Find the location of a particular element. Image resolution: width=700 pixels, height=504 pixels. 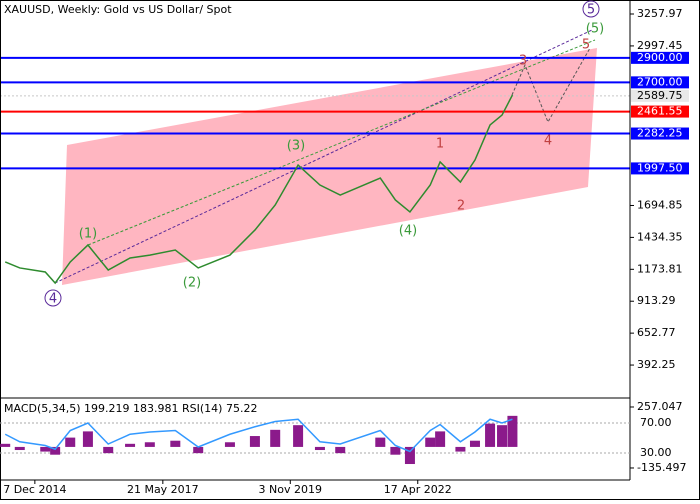

level-label: 1997.50 is located at coordinates (660, 167).